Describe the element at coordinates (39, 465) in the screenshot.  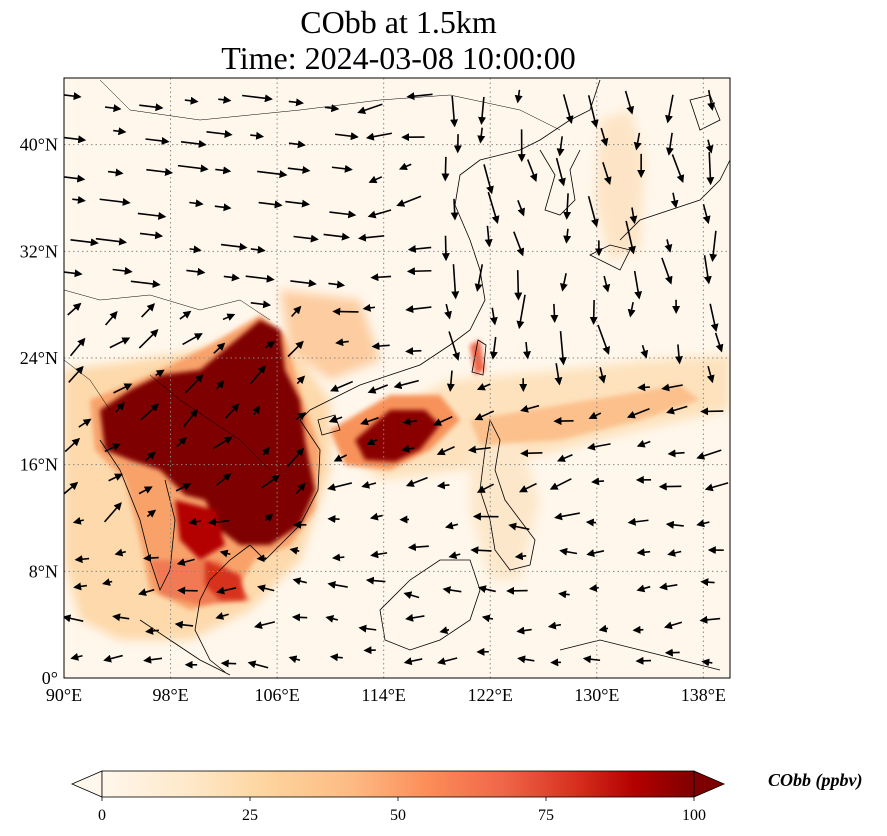
I see `lat-tick-label: 16°N` at that location.